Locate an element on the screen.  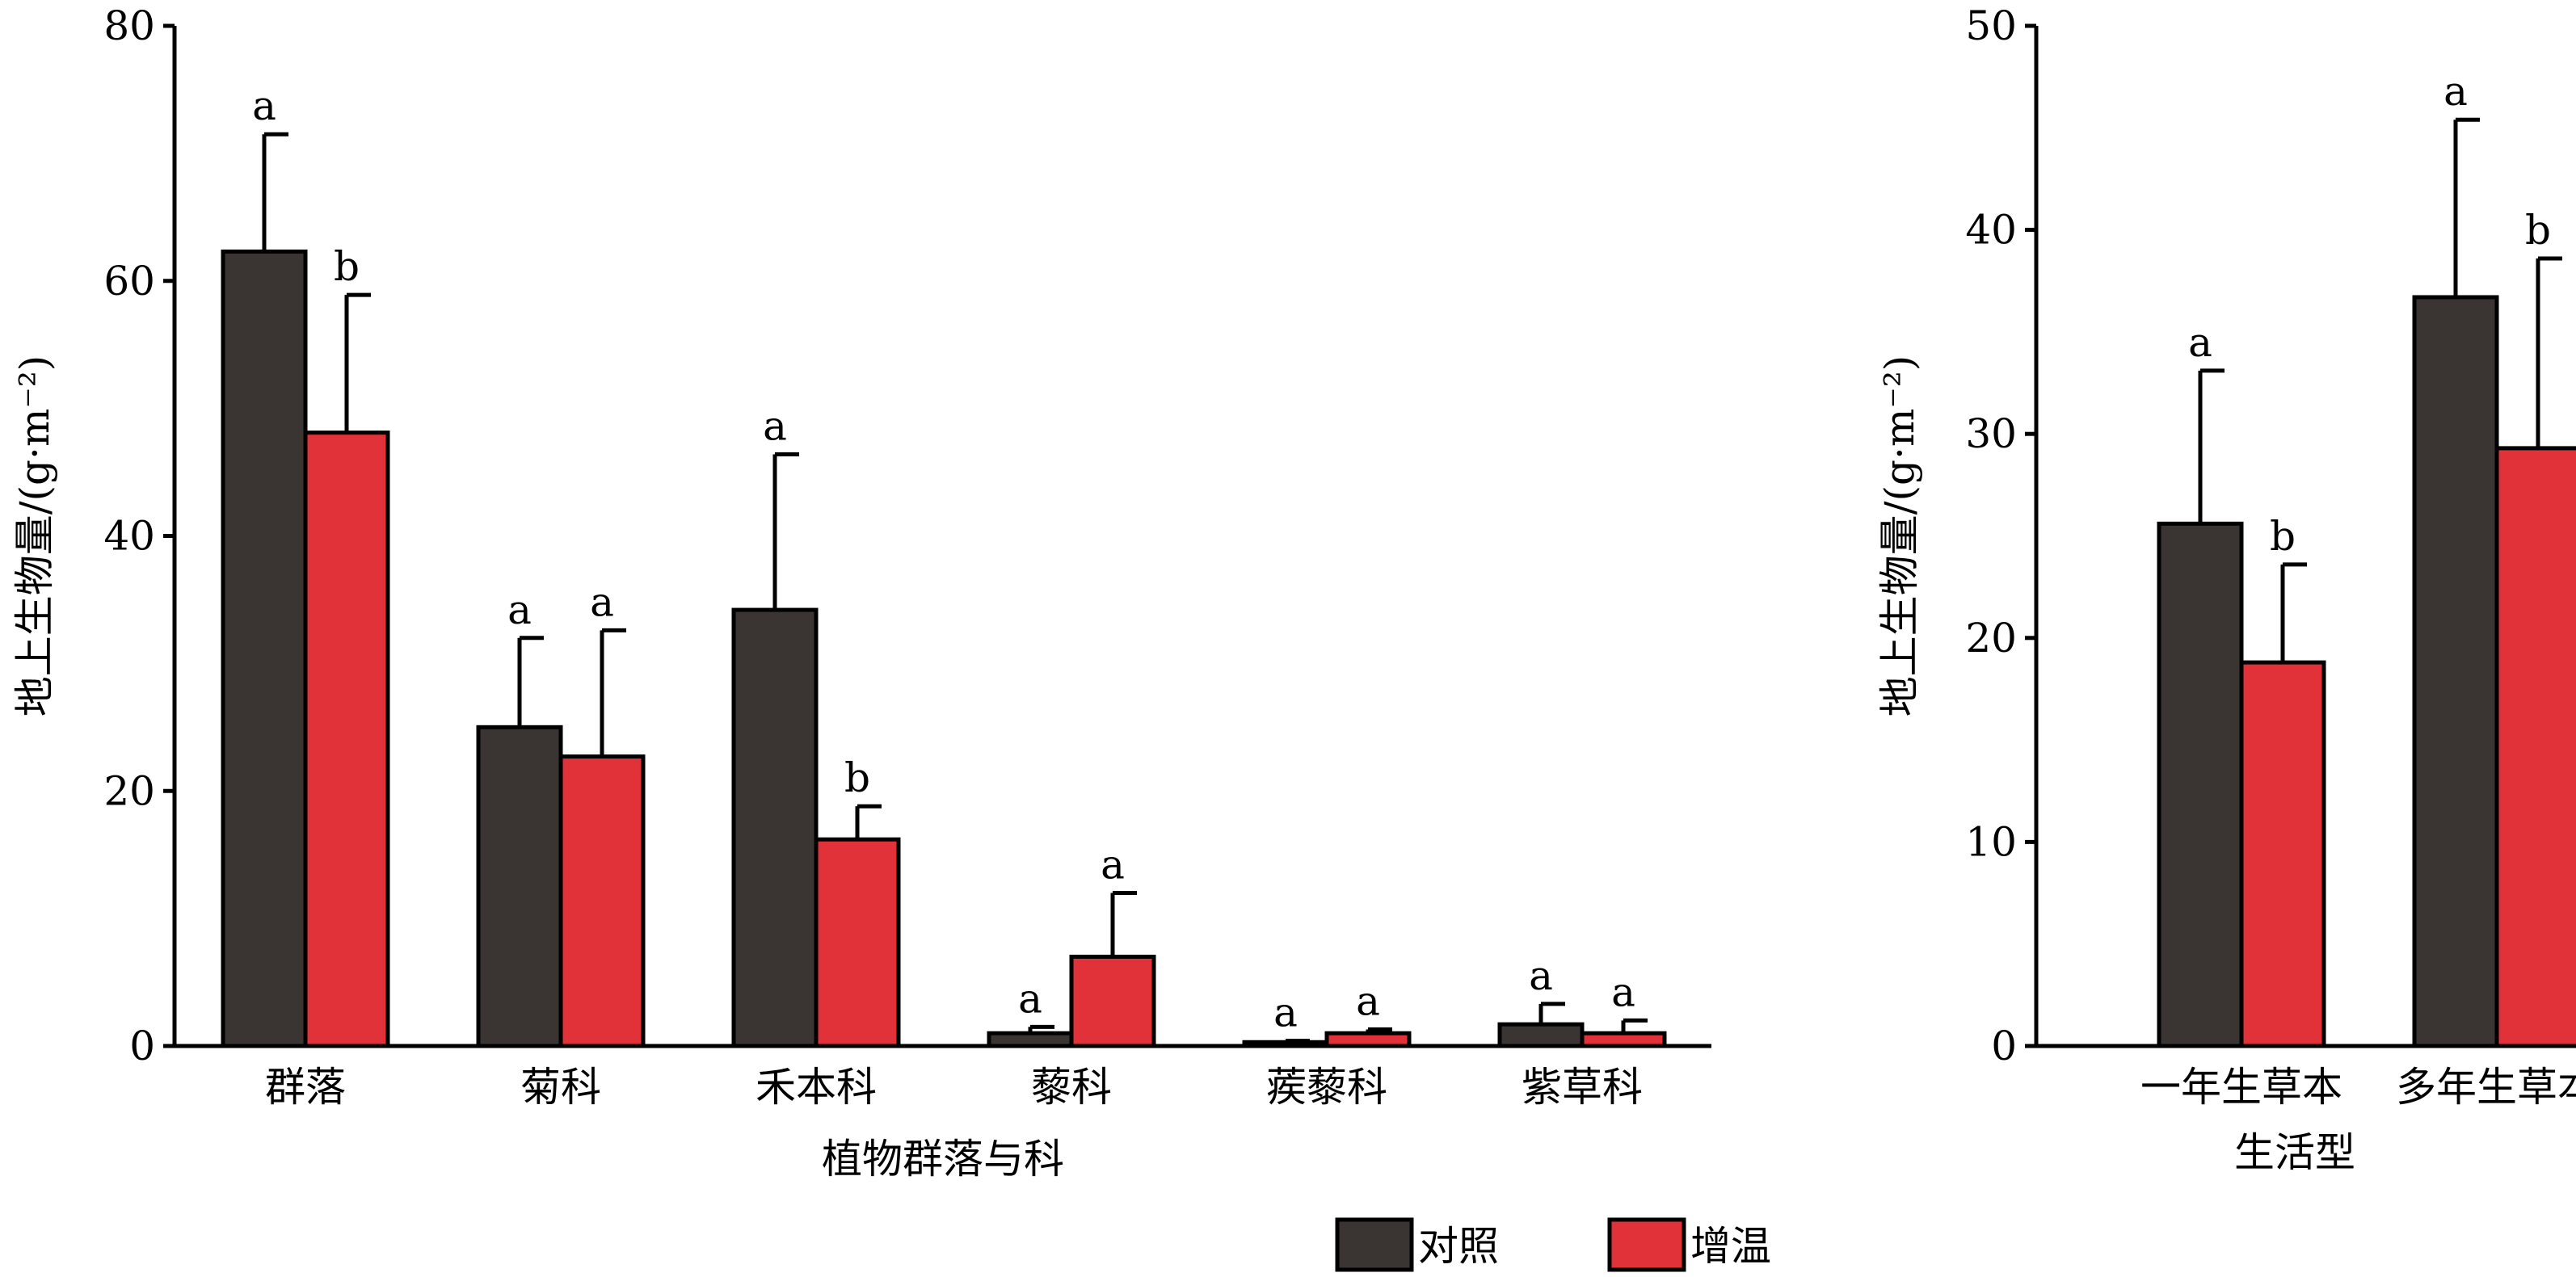
x-tick-label: 禾本科 is located at coordinates (816, 1087).